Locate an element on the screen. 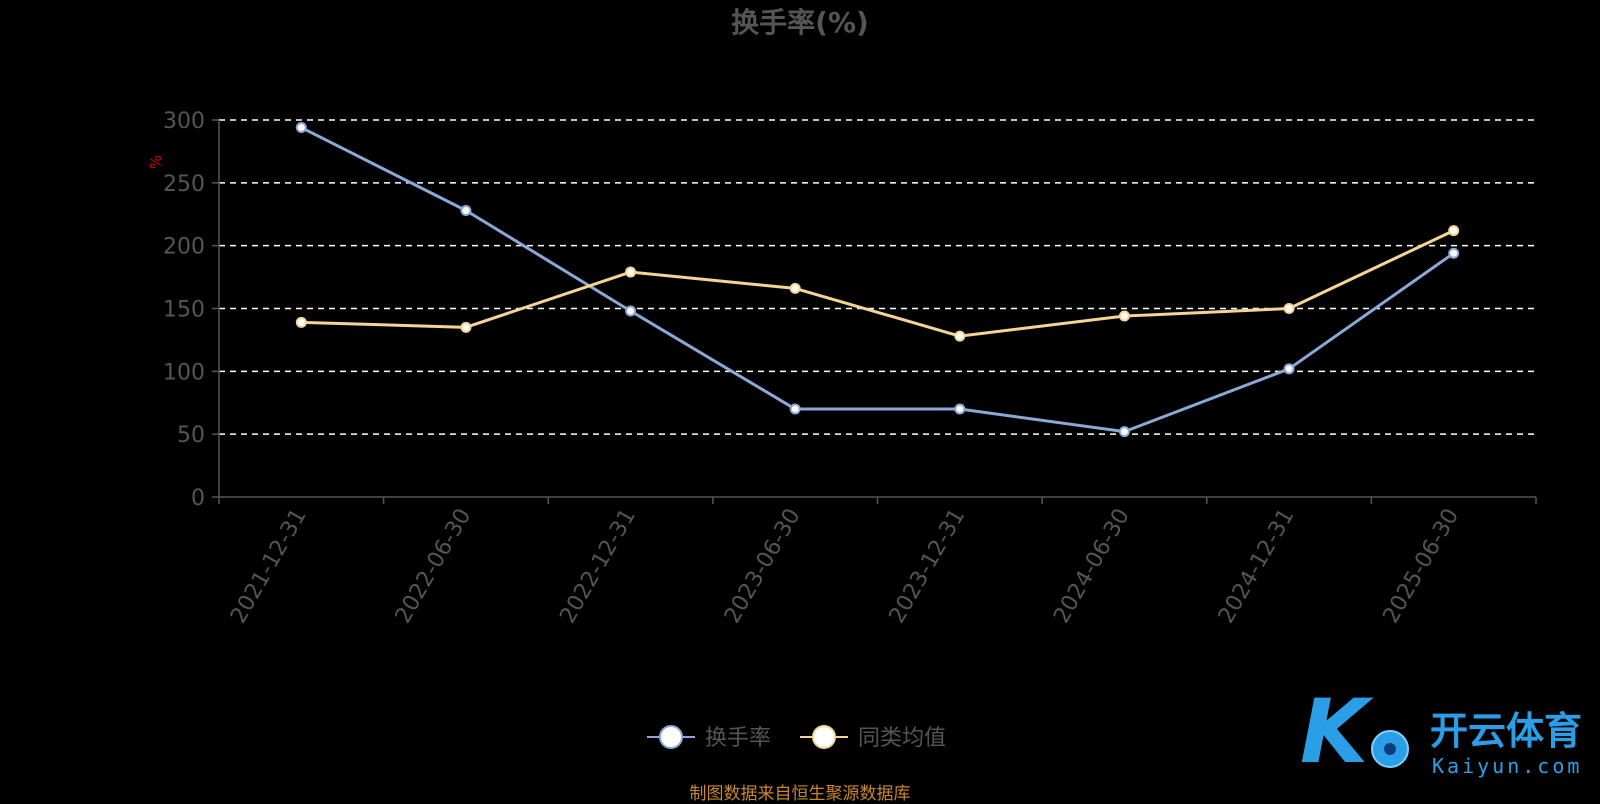 The width and height of the screenshot is (1600, 804). x-tick-label: 2024-12-31 is located at coordinates (1257, 566).